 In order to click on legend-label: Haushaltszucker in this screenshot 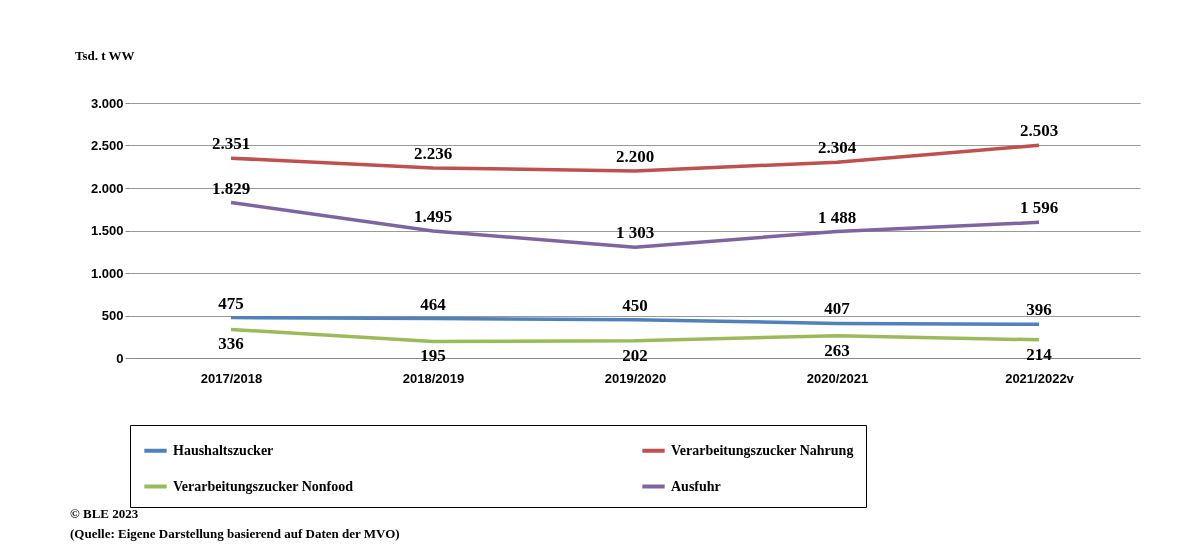, I will do `click(223, 450)`.